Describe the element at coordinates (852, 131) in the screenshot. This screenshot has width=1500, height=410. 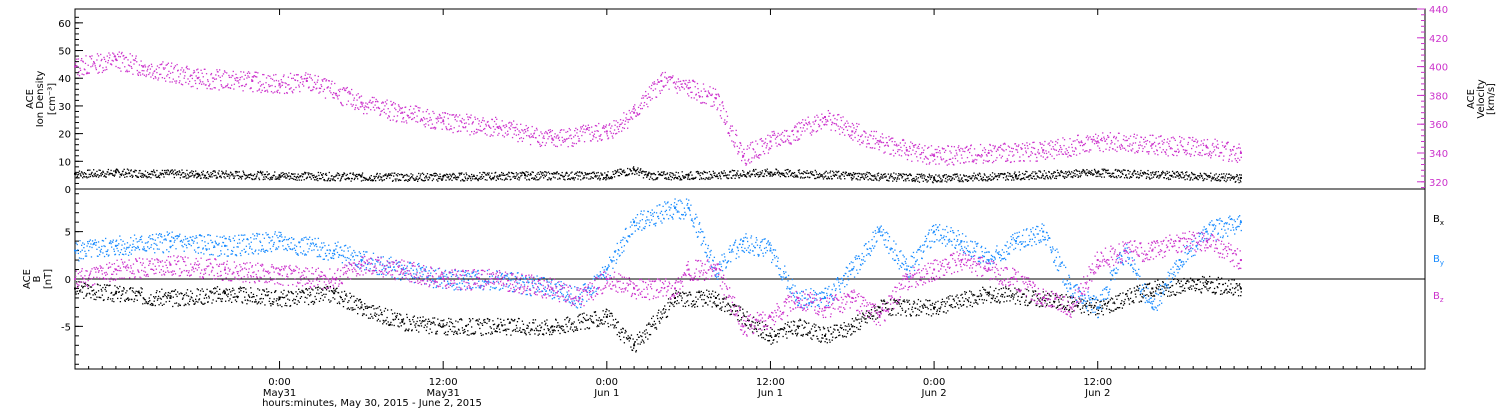
I see `velocity-point` at that location.